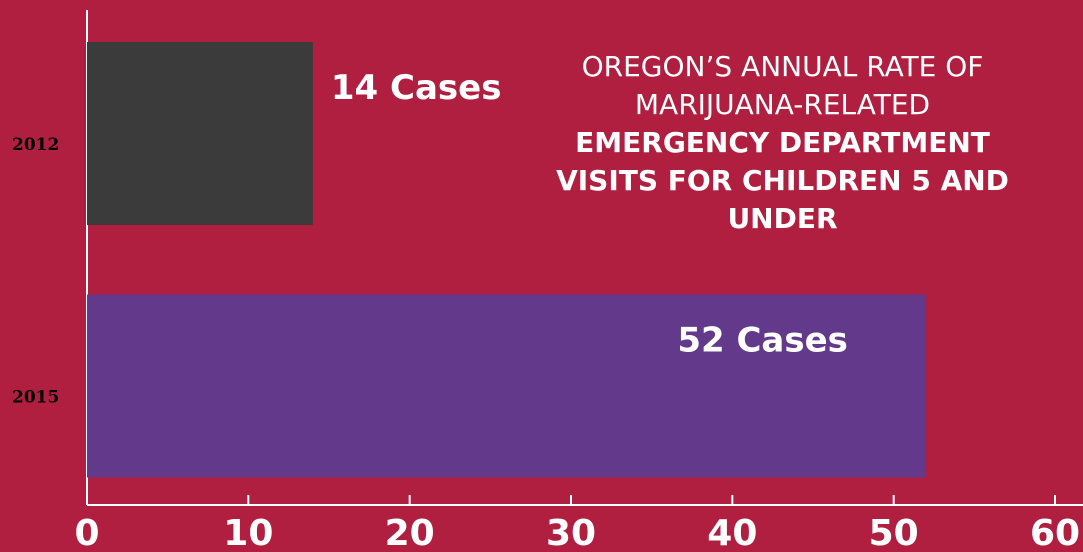  What do you see at coordinates (571, 532) in the screenshot?
I see `x-tick-label: 30` at bounding box center [571, 532].